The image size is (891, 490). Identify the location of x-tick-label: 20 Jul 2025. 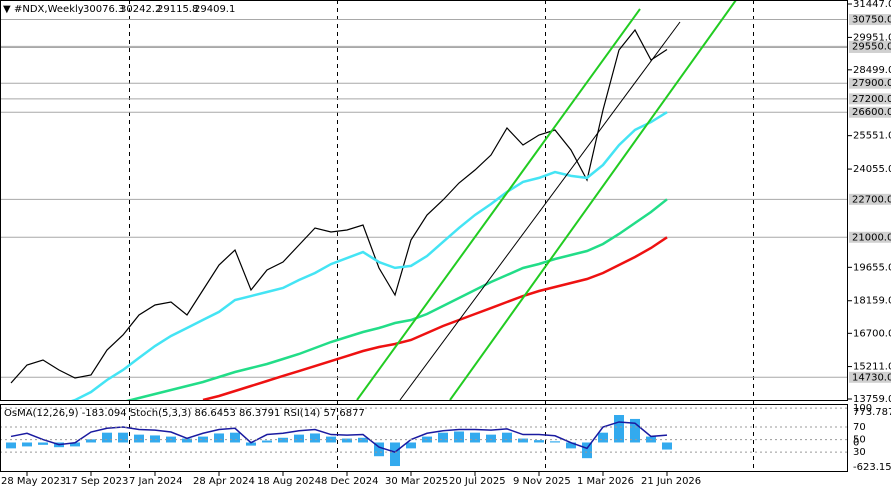
(477, 481).